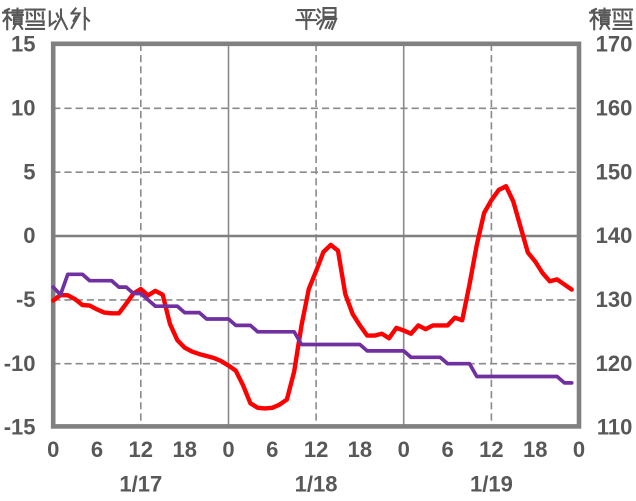  Describe the element at coordinates (23, 108) in the screenshot. I see `svg-text: 10` at that location.